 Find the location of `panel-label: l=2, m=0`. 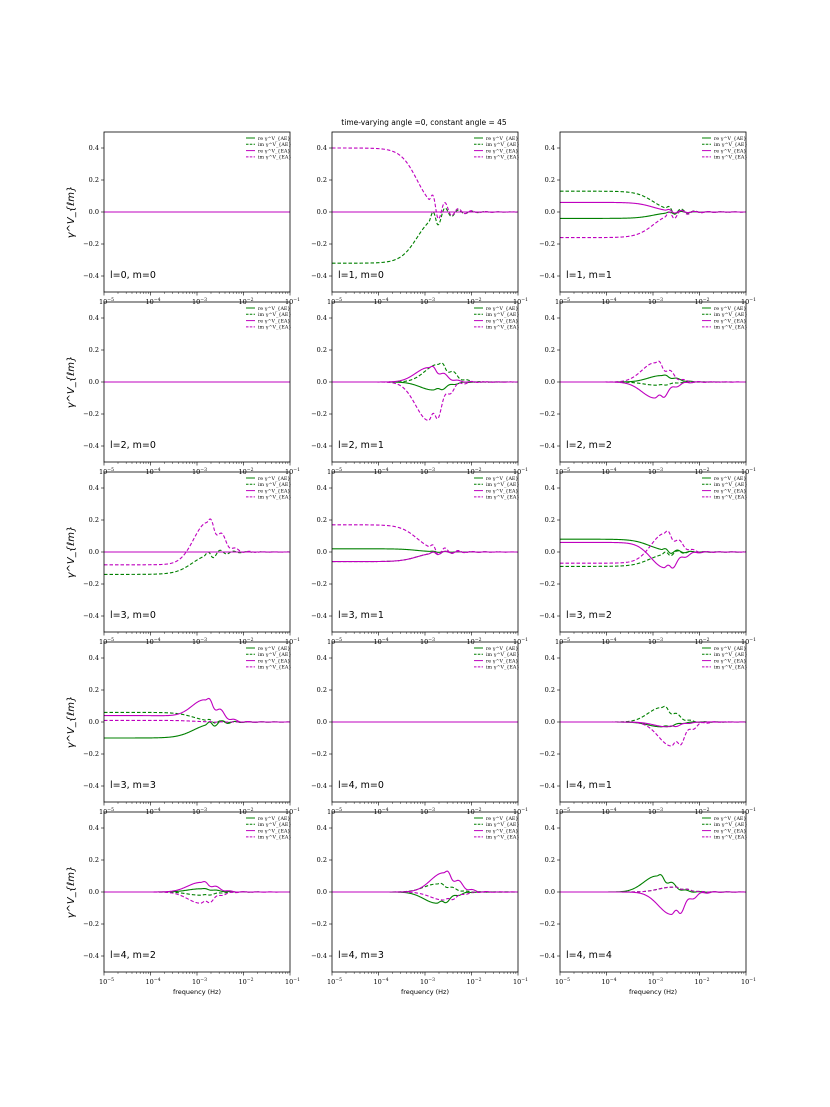

panel-label: l=2, m=0 is located at coordinates (133, 445).